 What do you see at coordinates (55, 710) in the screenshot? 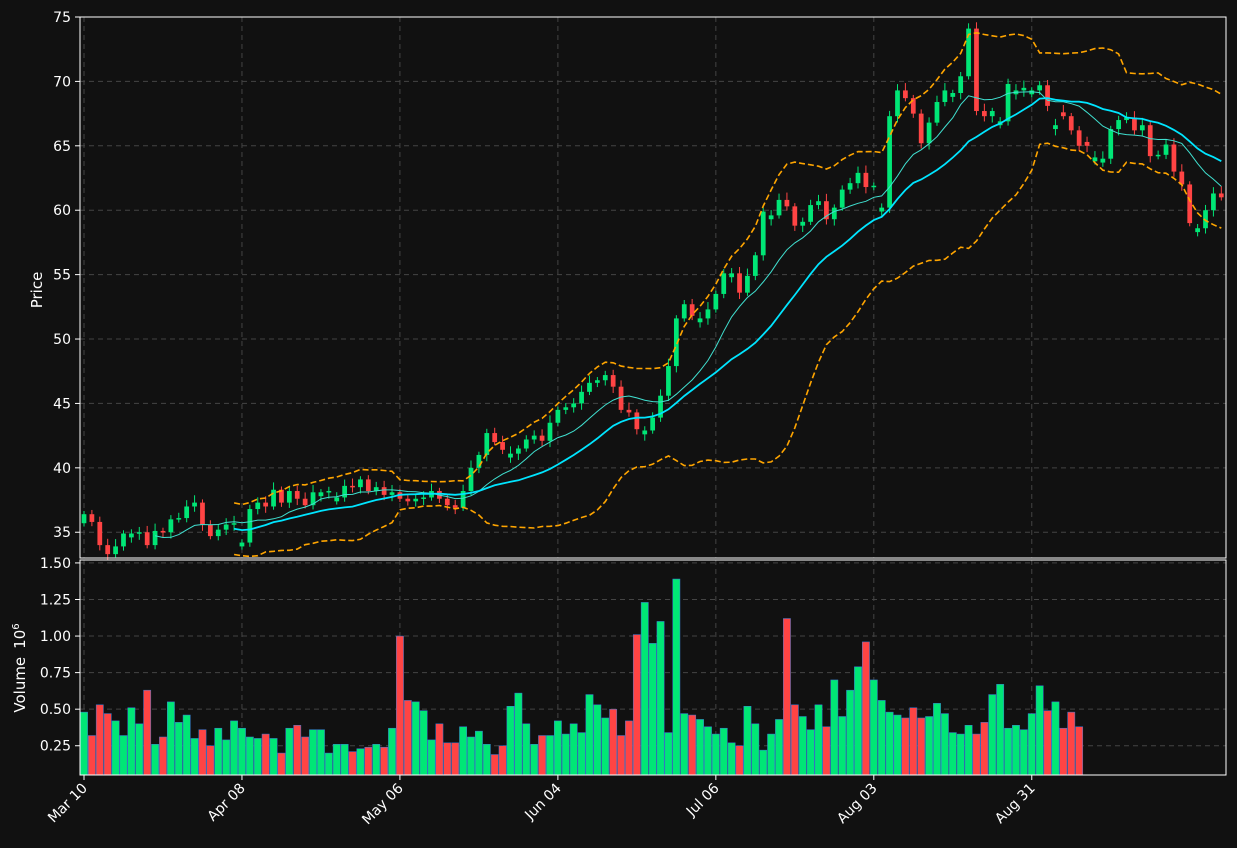
I see `volume-tick-label: 0.50` at bounding box center [55, 710].